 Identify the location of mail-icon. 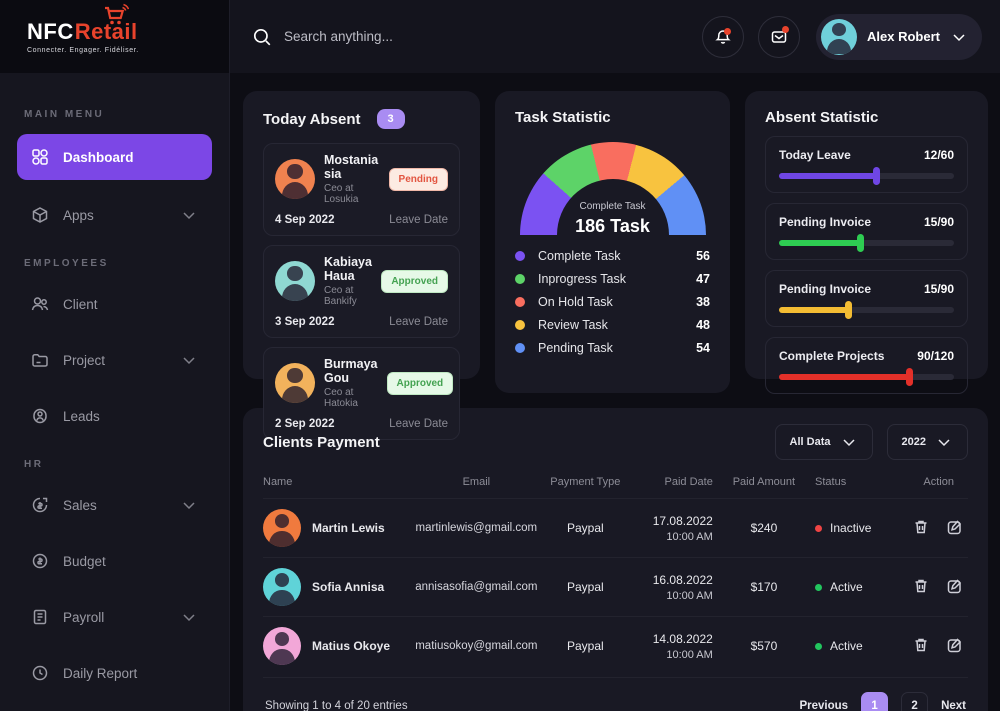
(779, 36).